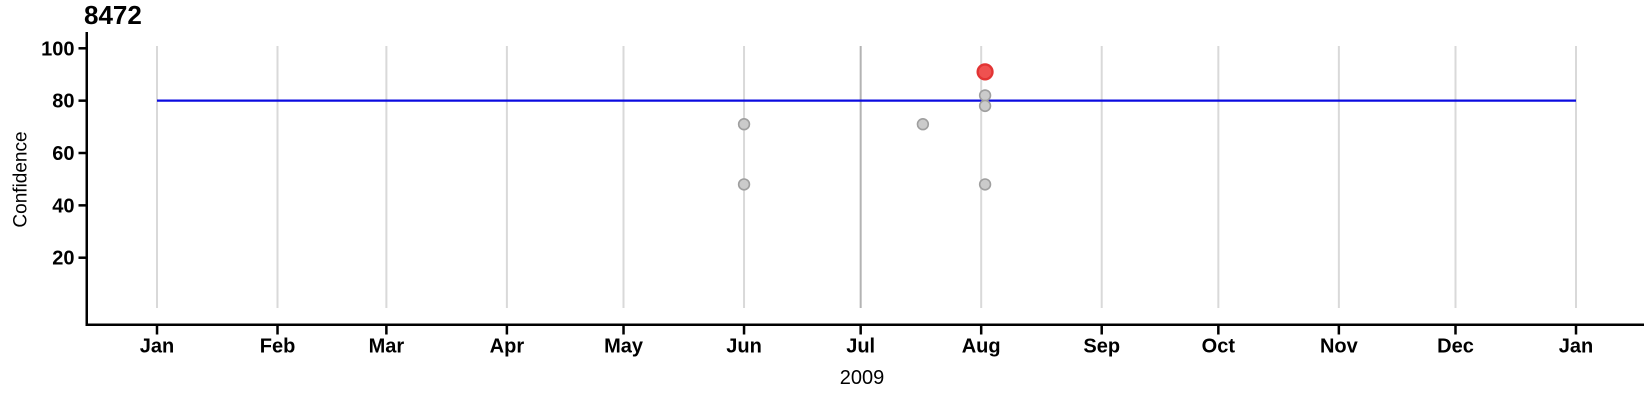 This screenshot has width=1650, height=400. Describe the element at coordinates (985, 72) in the screenshot. I see `alert-data-point` at that location.